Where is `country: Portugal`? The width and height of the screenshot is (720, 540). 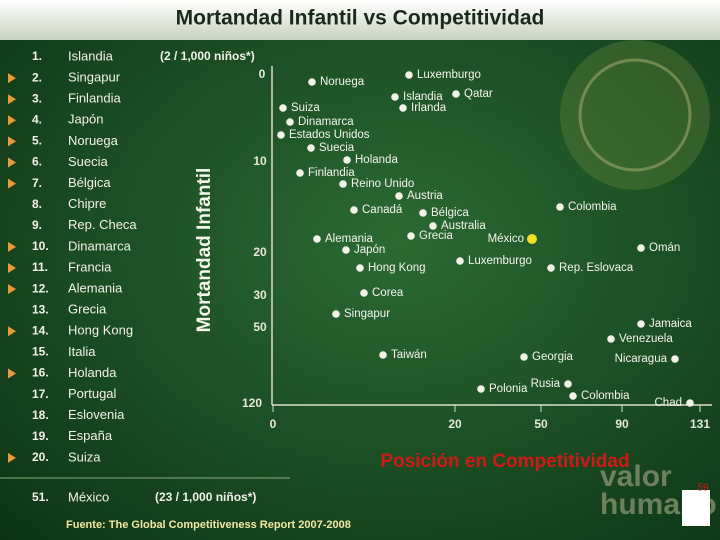
country: Portugal is located at coordinates (92, 393).